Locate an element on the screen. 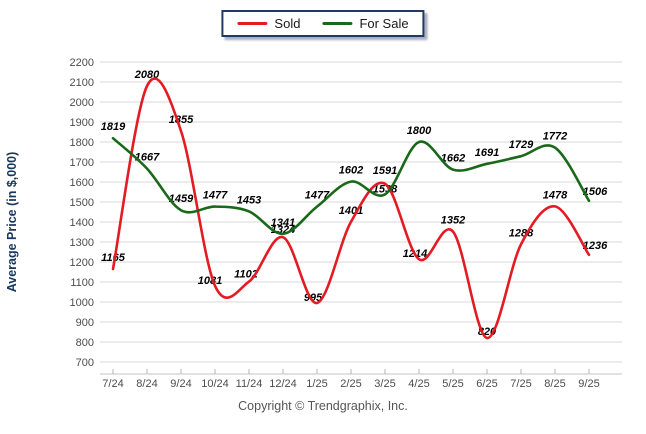 The image size is (646, 434). data-label-sold-5-25: 1352 is located at coordinates (453, 221).